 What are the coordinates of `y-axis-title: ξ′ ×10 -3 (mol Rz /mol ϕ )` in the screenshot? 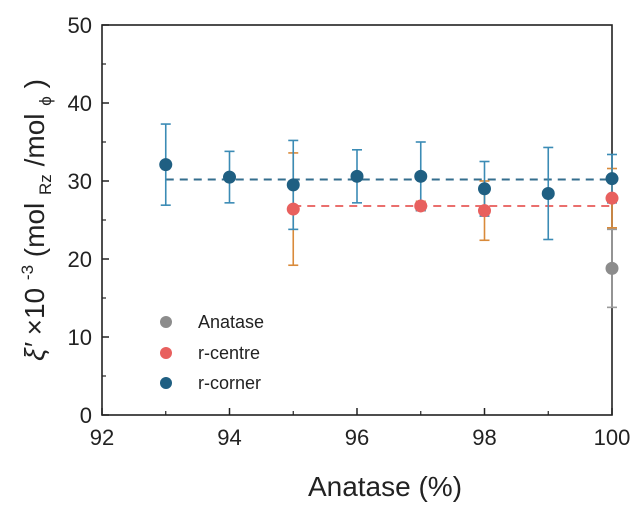 It's located at (32, 220).